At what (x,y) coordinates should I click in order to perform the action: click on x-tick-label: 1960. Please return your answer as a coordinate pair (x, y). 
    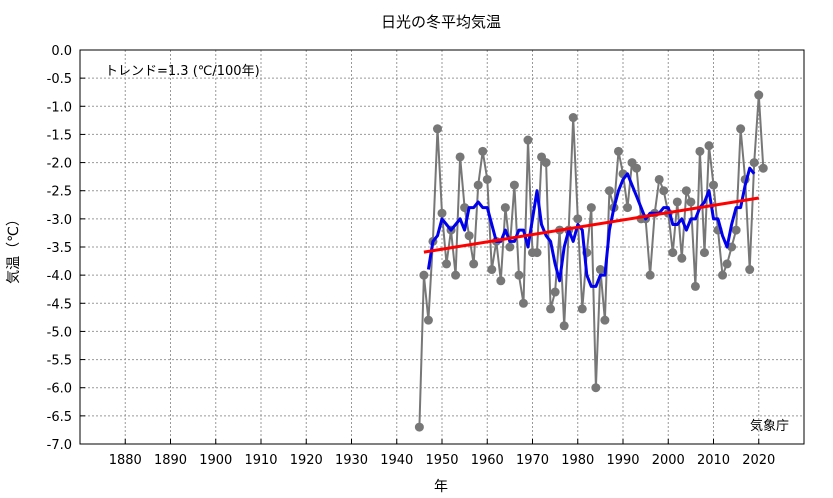
    Looking at the image, I should click on (487, 460).